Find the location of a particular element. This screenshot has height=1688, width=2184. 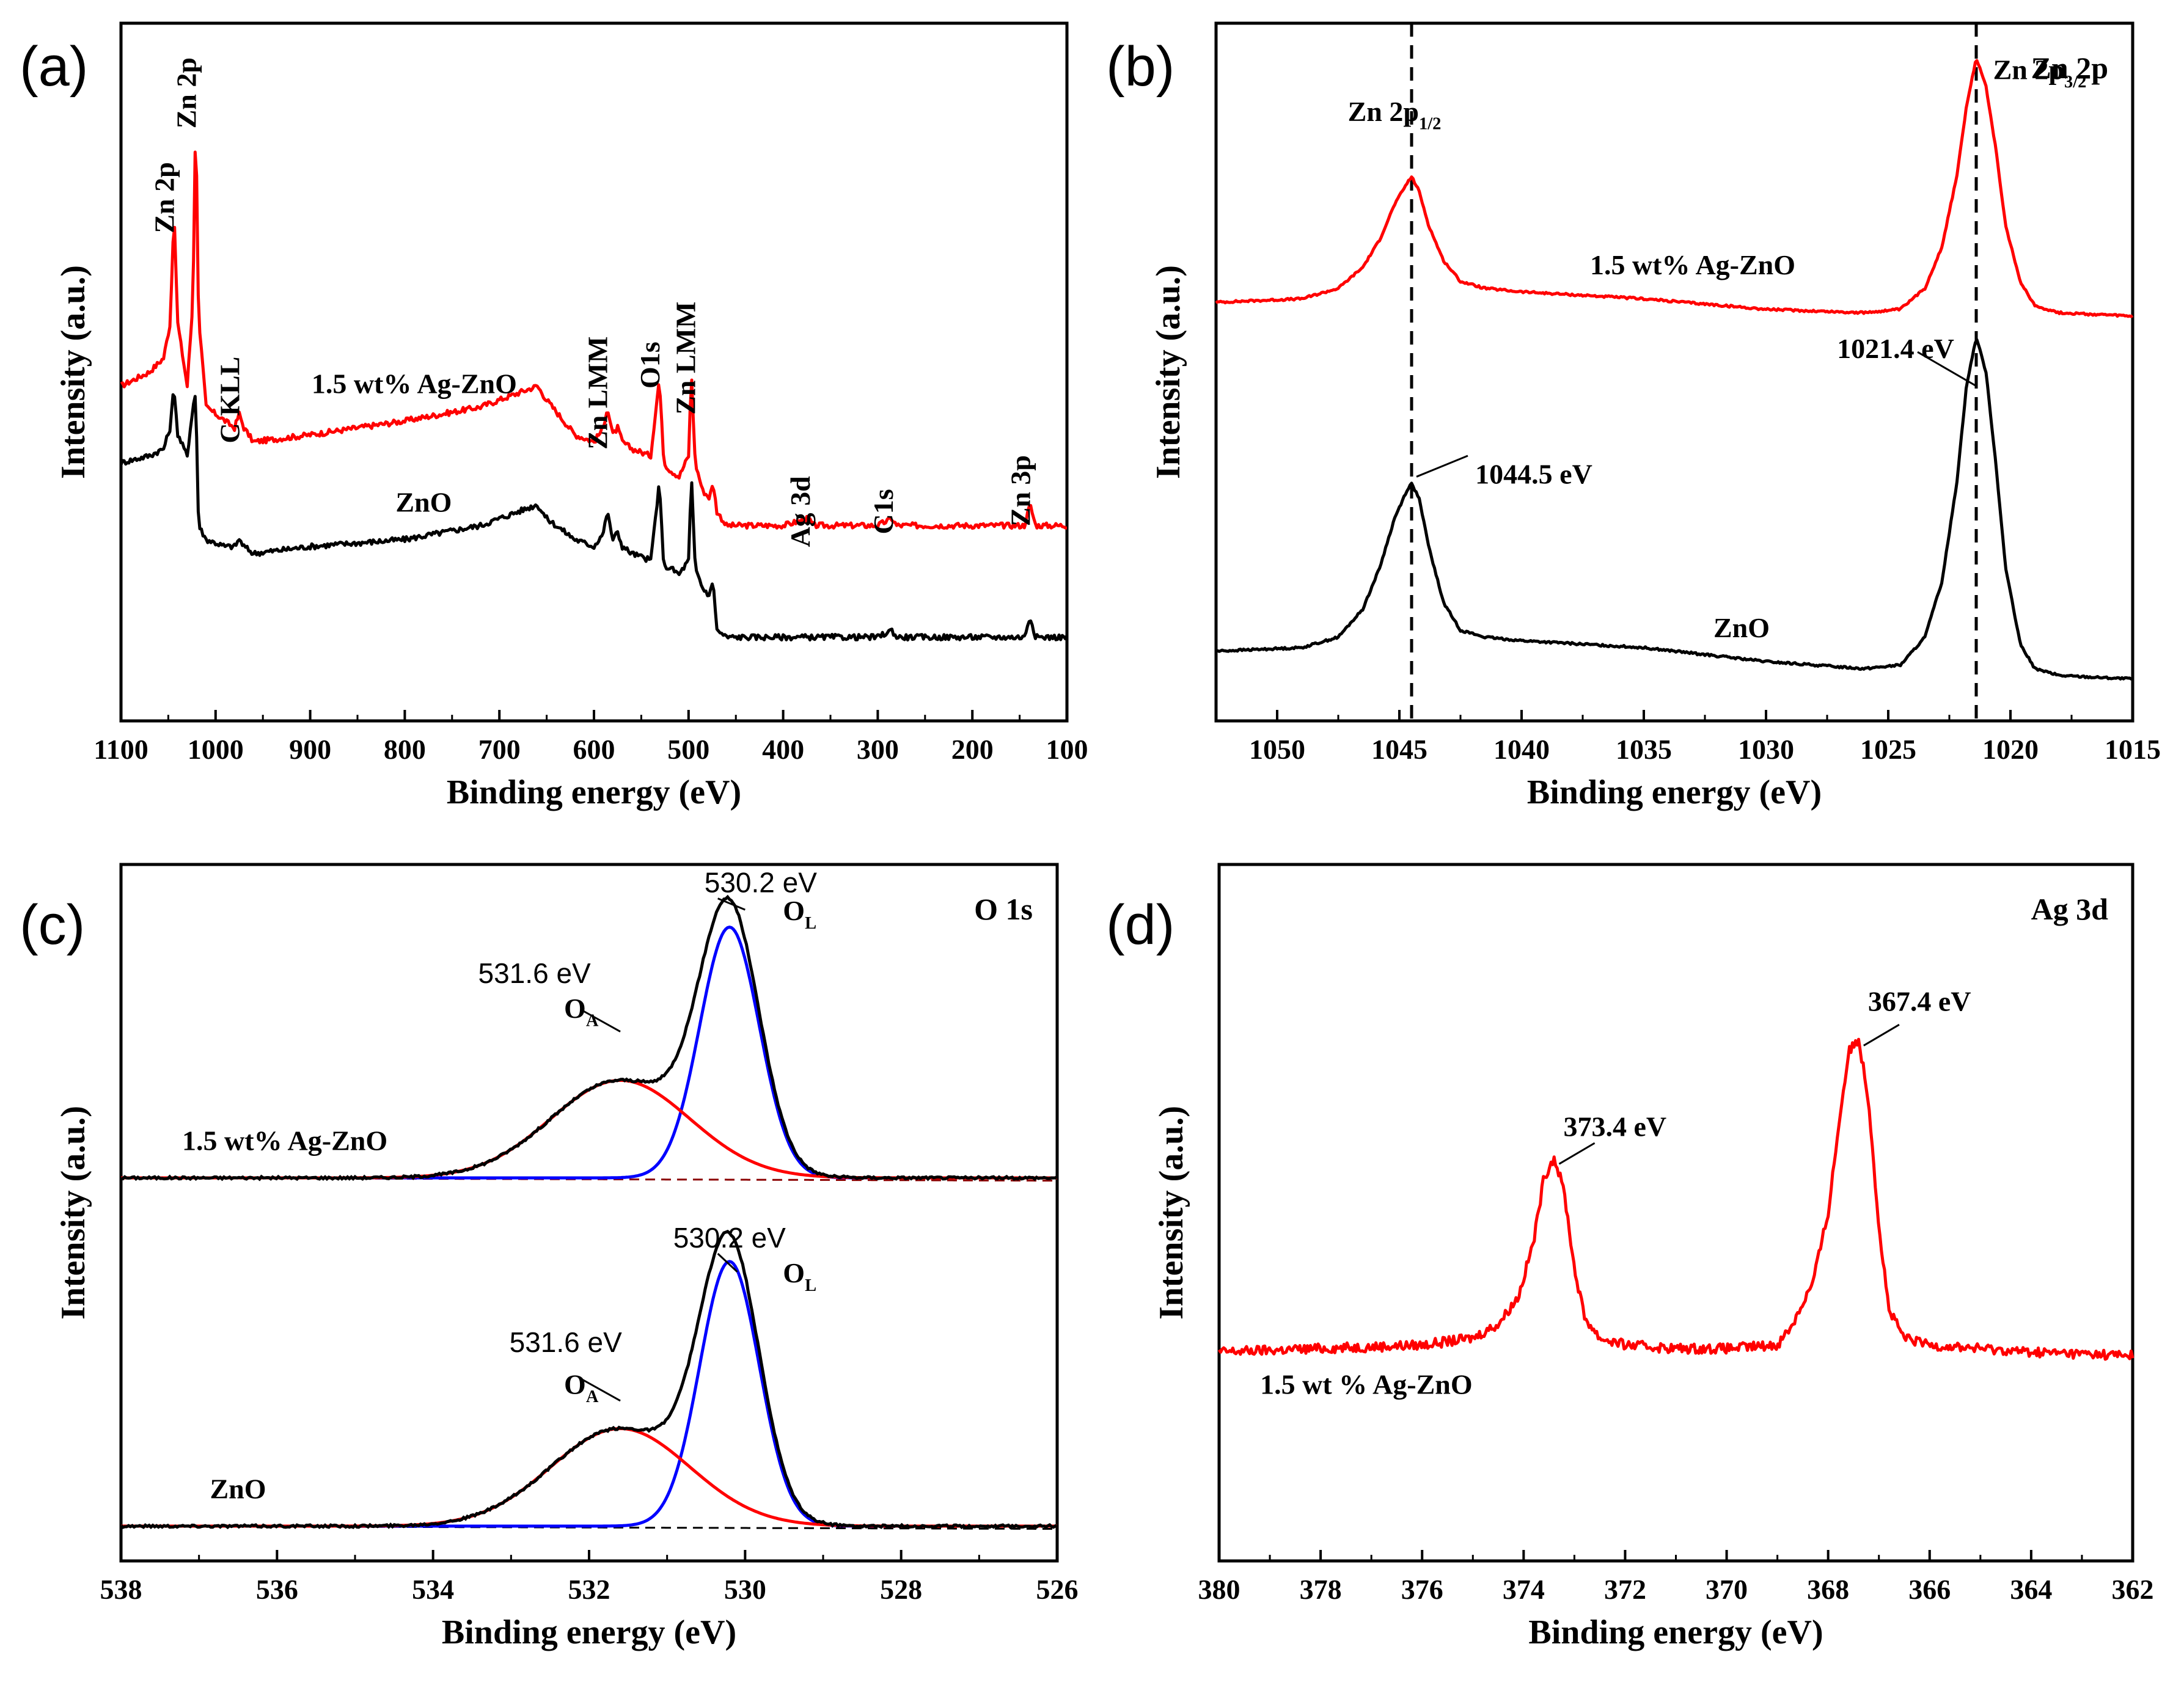

x-tick-label: 536 is located at coordinates (277, 1590).